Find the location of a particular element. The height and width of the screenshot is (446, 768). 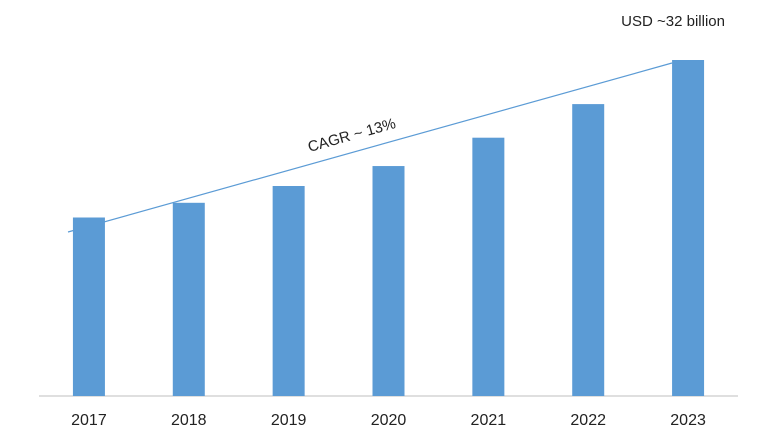

x-tick-label: 2023 is located at coordinates (688, 420).